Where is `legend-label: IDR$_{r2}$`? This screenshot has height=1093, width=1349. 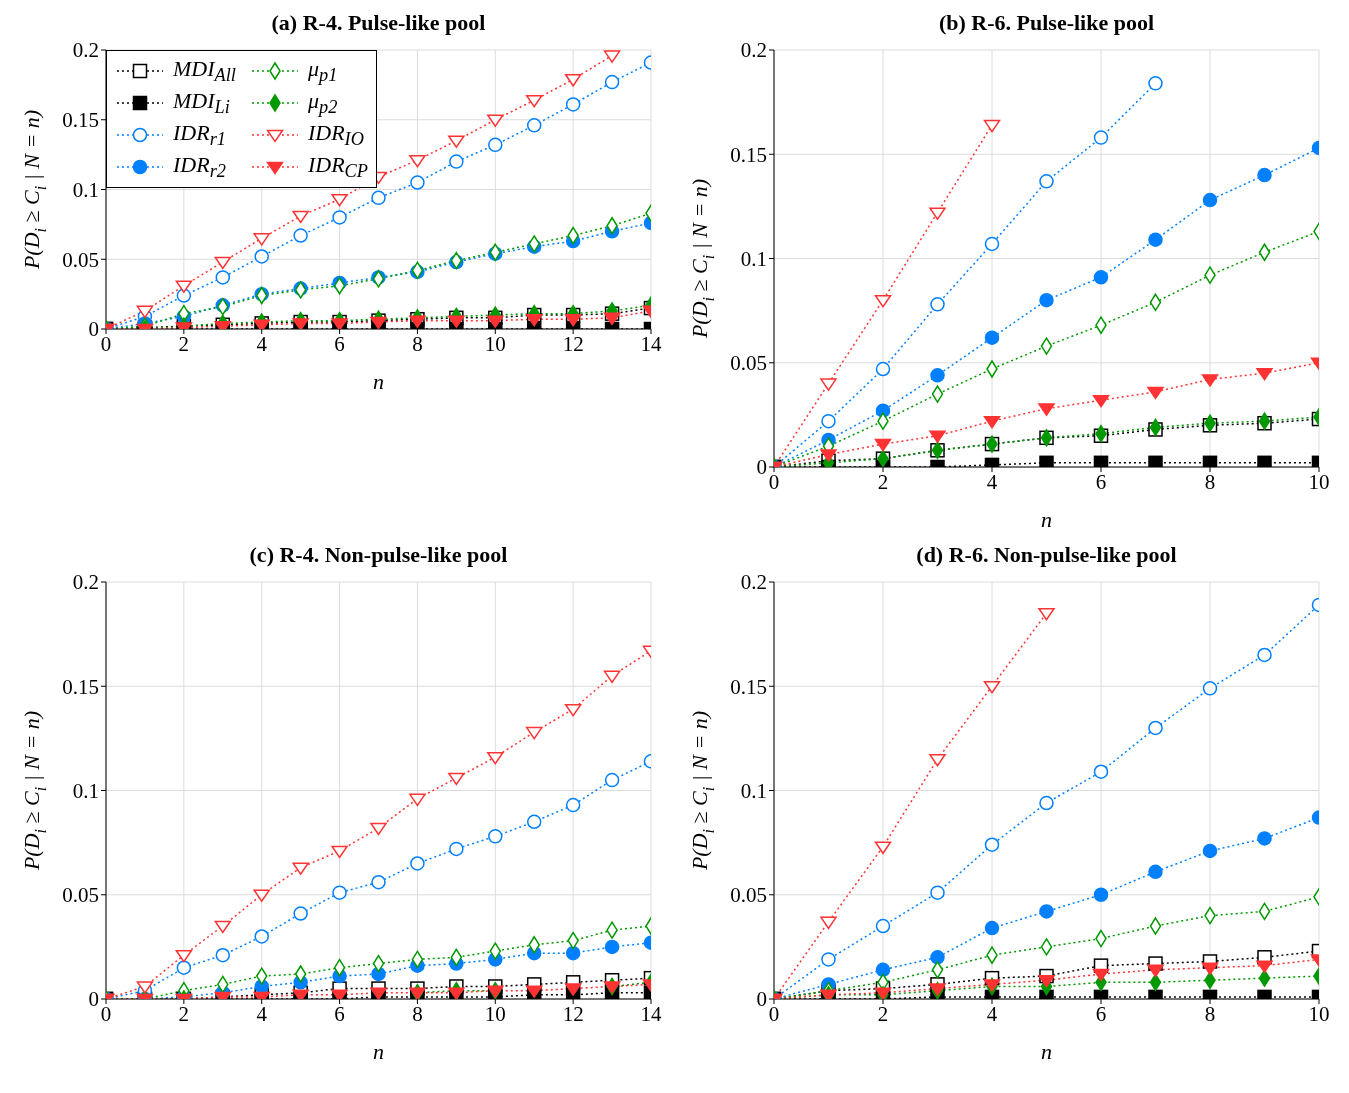 legend-label: IDR$_{r2}$ is located at coordinates (199, 167).